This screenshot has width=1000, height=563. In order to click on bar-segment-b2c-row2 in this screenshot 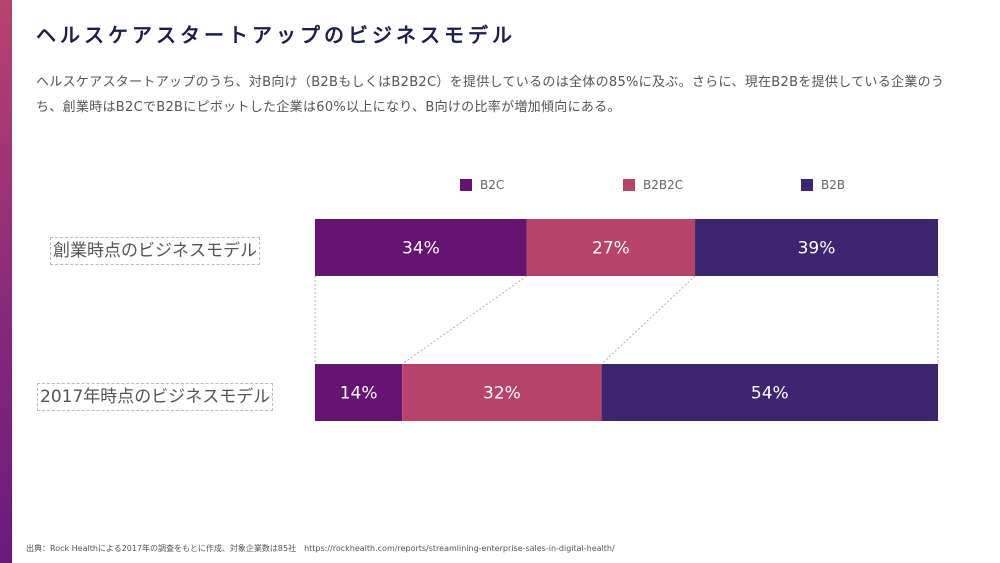, I will do `click(359, 392)`.